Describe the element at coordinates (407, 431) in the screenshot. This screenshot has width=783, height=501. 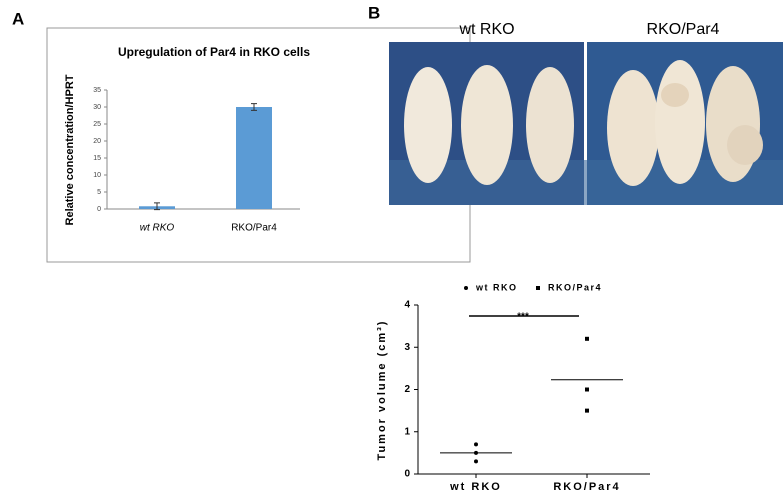
I see `y-tick-label: 1` at that location.